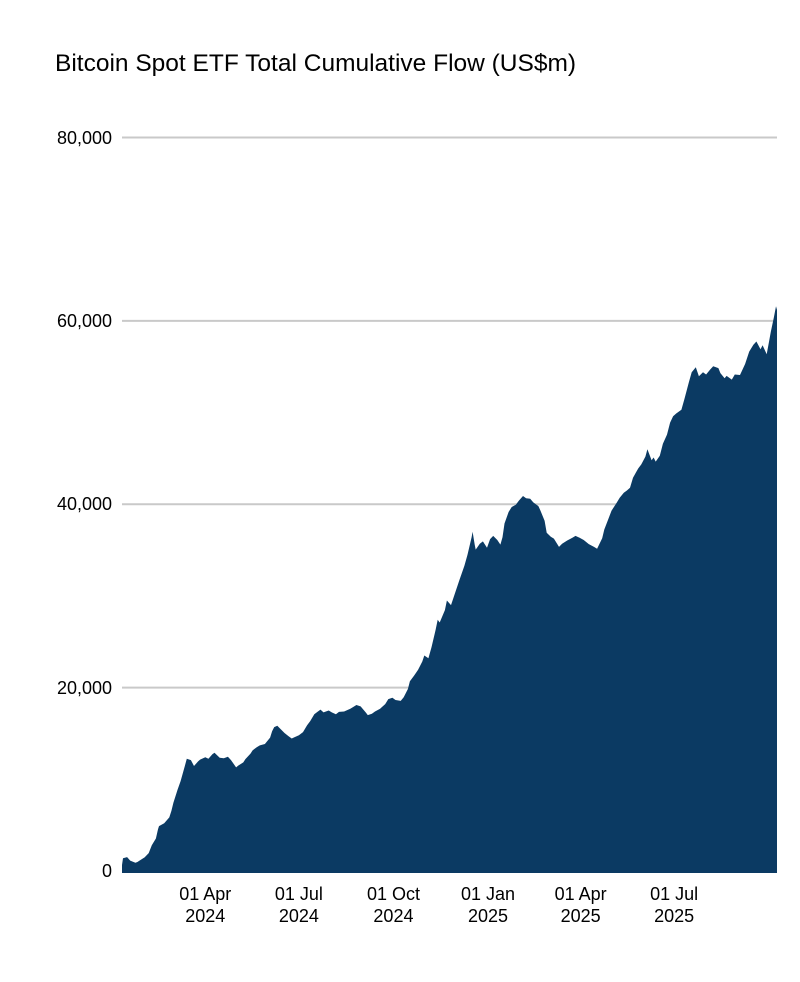  Describe the element at coordinates (84, 687) in the screenshot. I see `y-tick-label-20000: 20,000` at that location.